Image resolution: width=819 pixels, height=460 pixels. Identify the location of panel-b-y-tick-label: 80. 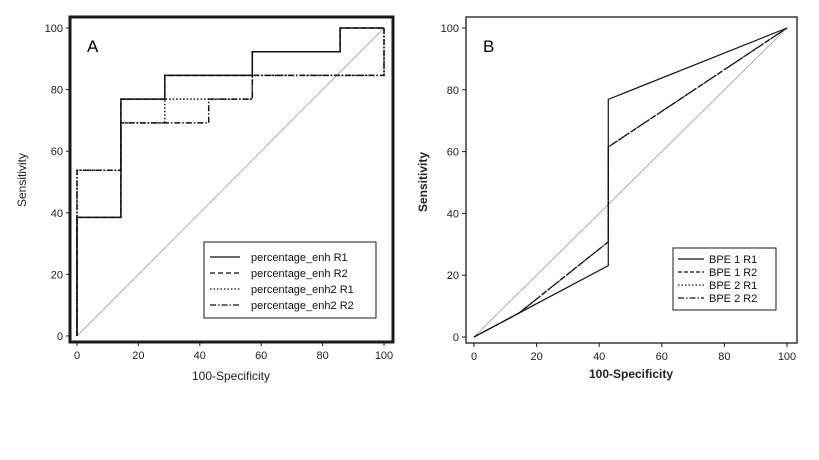
(453, 91).